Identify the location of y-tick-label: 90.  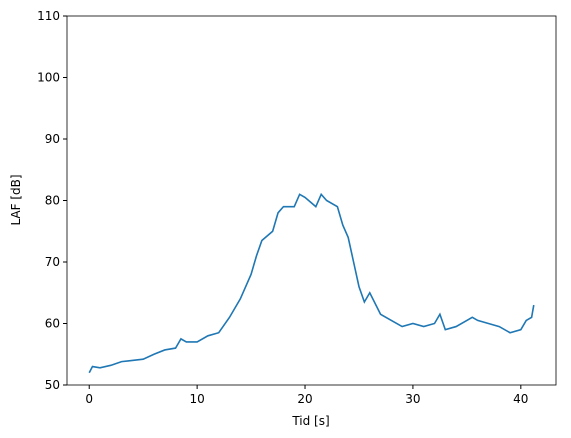
(52, 139).